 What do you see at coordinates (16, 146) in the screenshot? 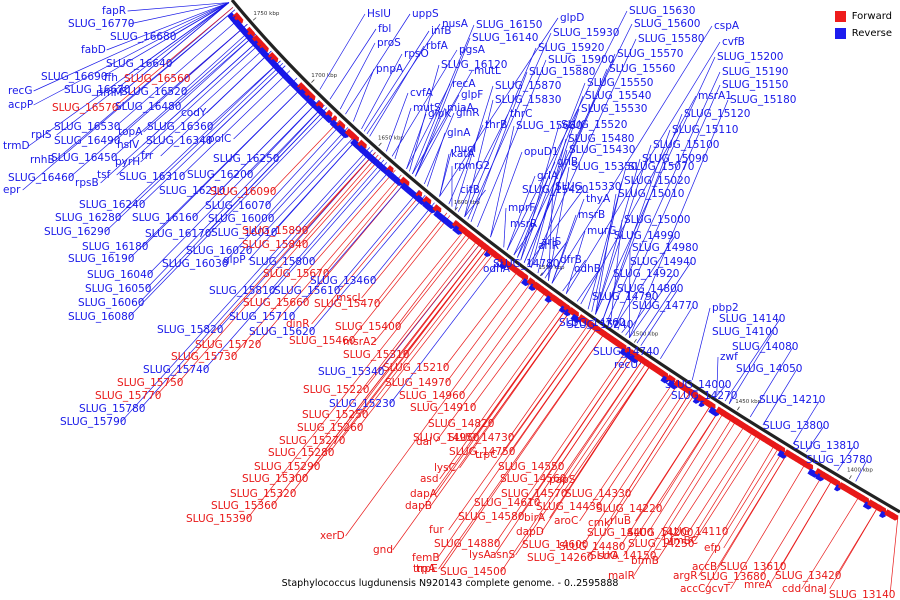
I see `gene-label: trmD` at bounding box center [16, 146].